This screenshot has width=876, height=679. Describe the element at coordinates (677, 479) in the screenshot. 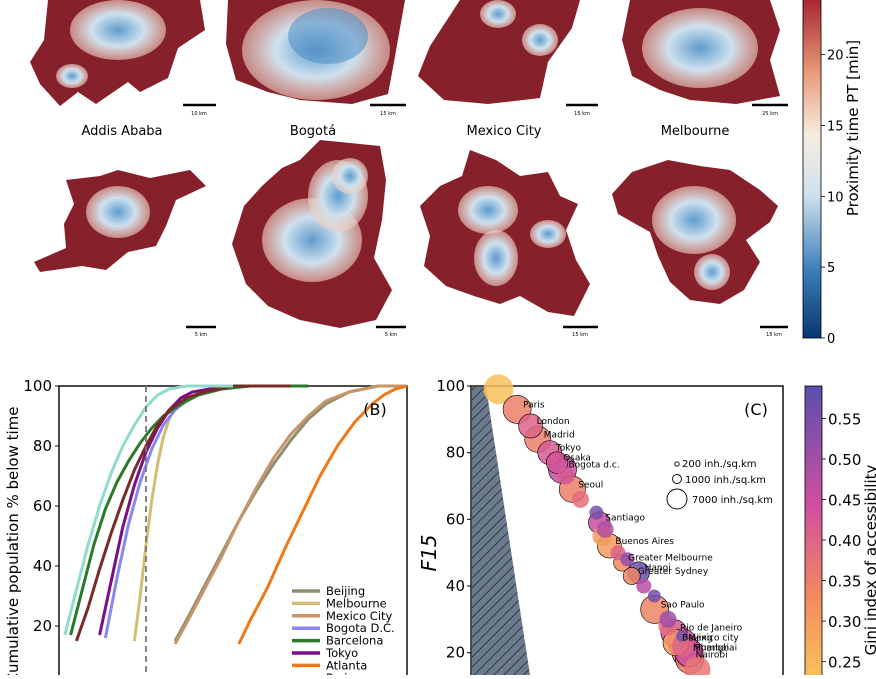

I see `size-legend-medium-marker` at that location.